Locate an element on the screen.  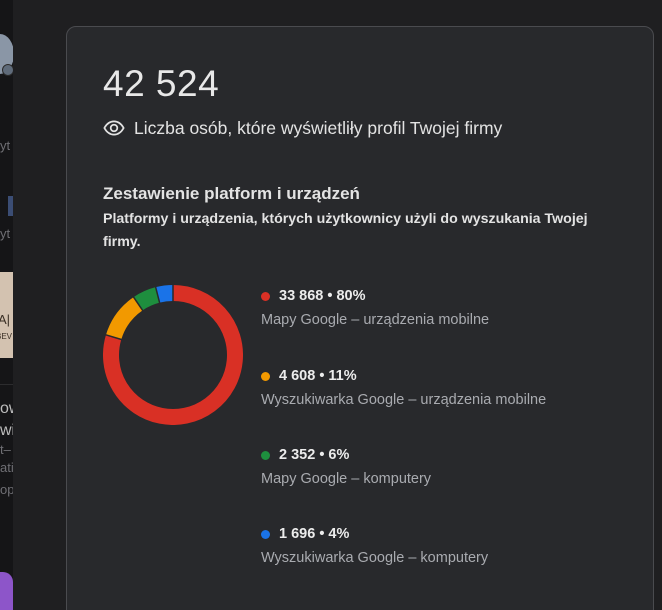
legend-value: 33 868 • 80% is located at coordinates (322, 296).